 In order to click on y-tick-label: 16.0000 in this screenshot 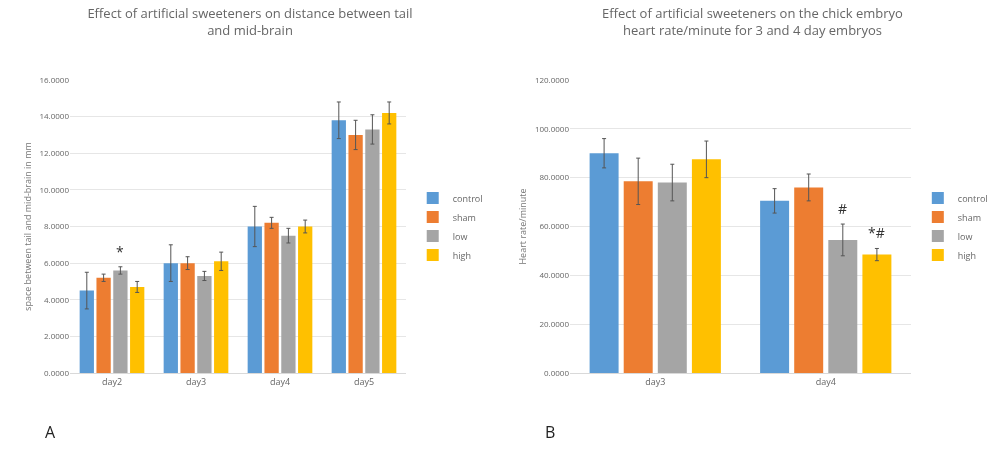, I will do `click(54, 79)`.